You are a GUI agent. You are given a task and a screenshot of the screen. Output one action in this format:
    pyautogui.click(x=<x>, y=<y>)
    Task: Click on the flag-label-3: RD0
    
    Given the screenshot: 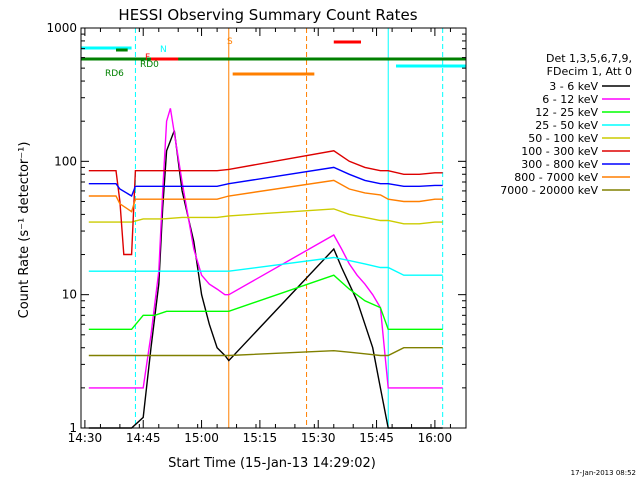 What is the action you would take?
    pyautogui.click(x=149, y=65)
    